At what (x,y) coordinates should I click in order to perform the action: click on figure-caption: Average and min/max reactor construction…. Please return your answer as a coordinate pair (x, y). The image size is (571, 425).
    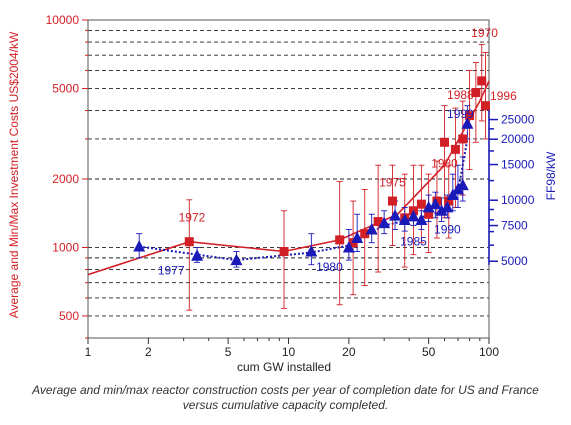
    Looking at the image, I should click on (285, 398).